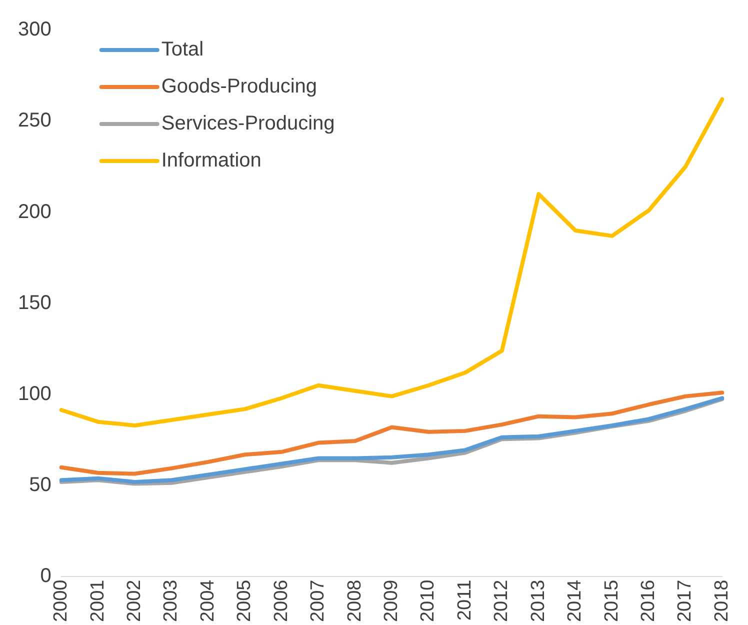 This screenshot has height=625, width=748. What do you see at coordinates (318, 601) in the screenshot?
I see `x-tick-label: 2007` at bounding box center [318, 601].